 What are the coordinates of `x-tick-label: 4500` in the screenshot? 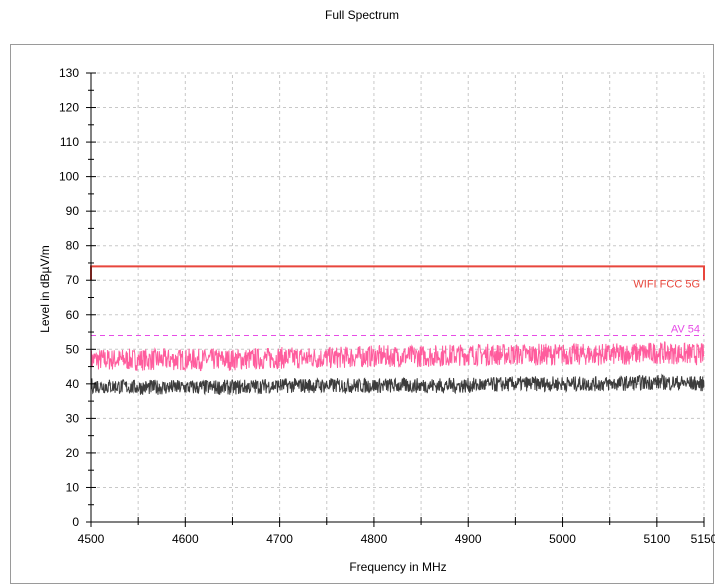 It's located at (91, 539).